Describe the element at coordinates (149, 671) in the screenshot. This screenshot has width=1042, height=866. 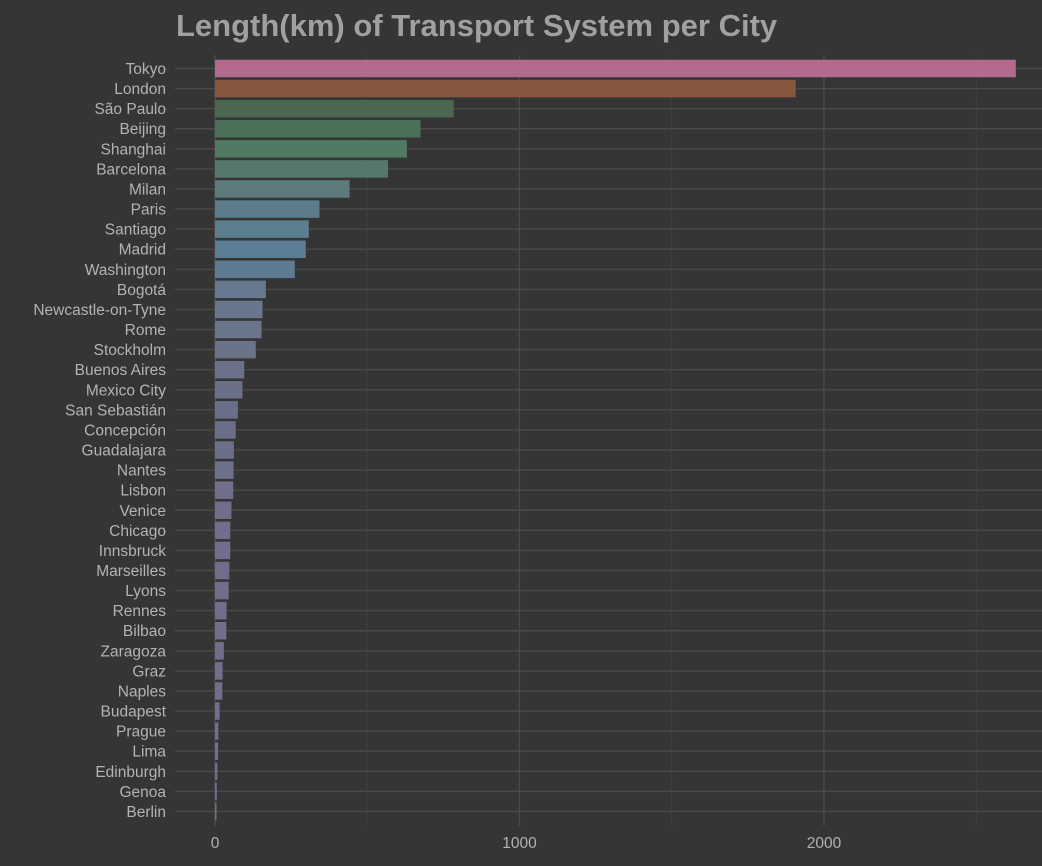
I see `category-label: Graz` at that location.